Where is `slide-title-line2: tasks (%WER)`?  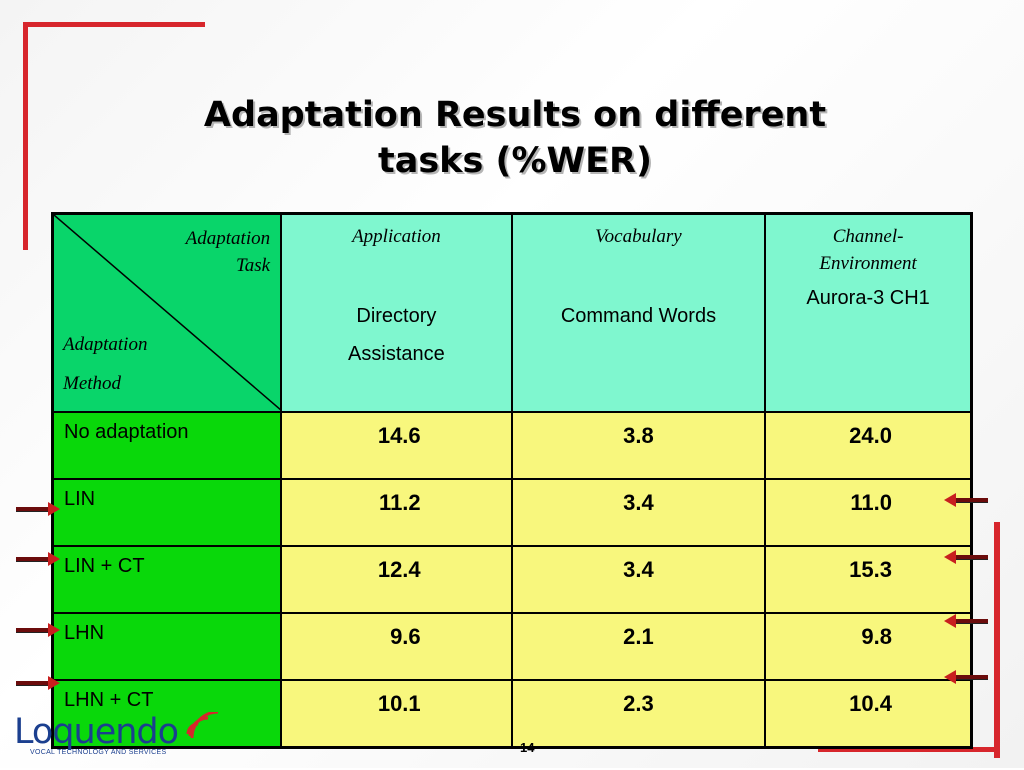 slide-title-line2: tasks (%WER) is located at coordinates (514, 161).